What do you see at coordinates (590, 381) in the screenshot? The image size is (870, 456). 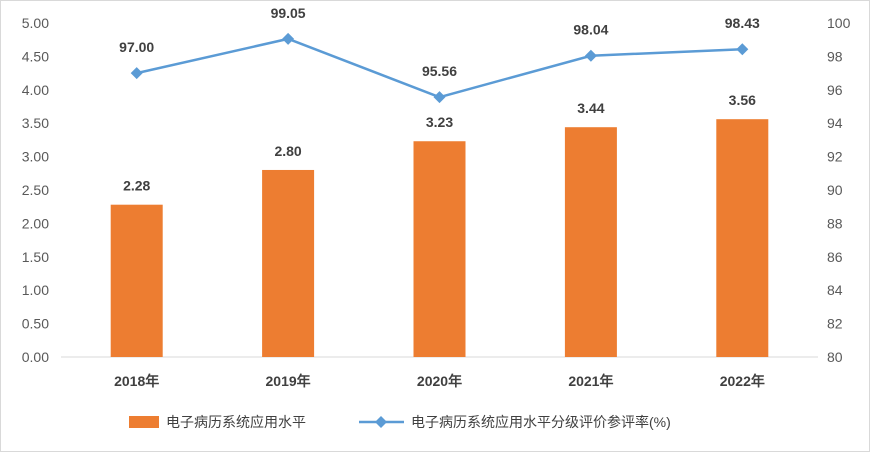 I see `x-tick-label: 2021年` at bounding box center [590, 381].